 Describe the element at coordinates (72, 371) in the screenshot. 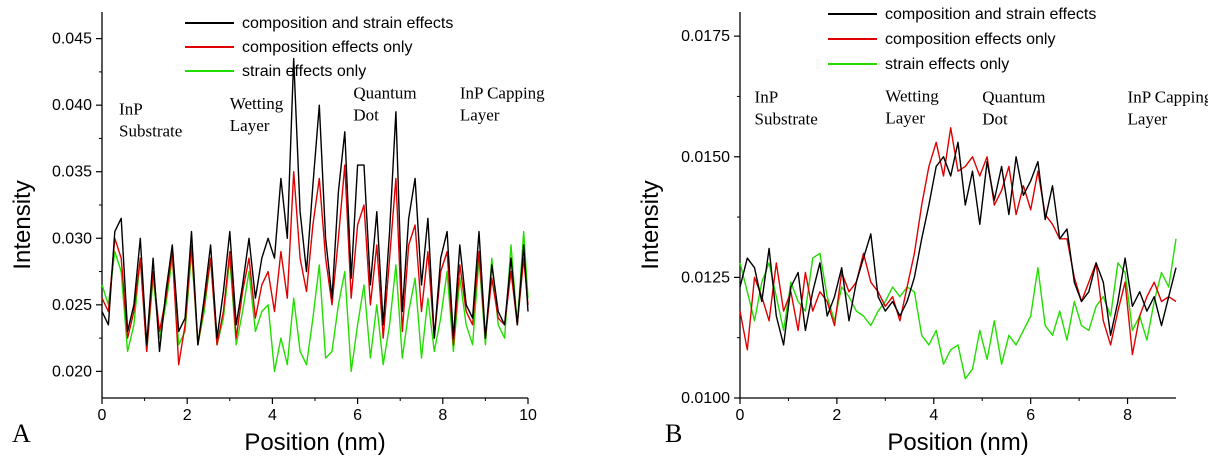

I see `y-tick-label: 0.020` at that location.